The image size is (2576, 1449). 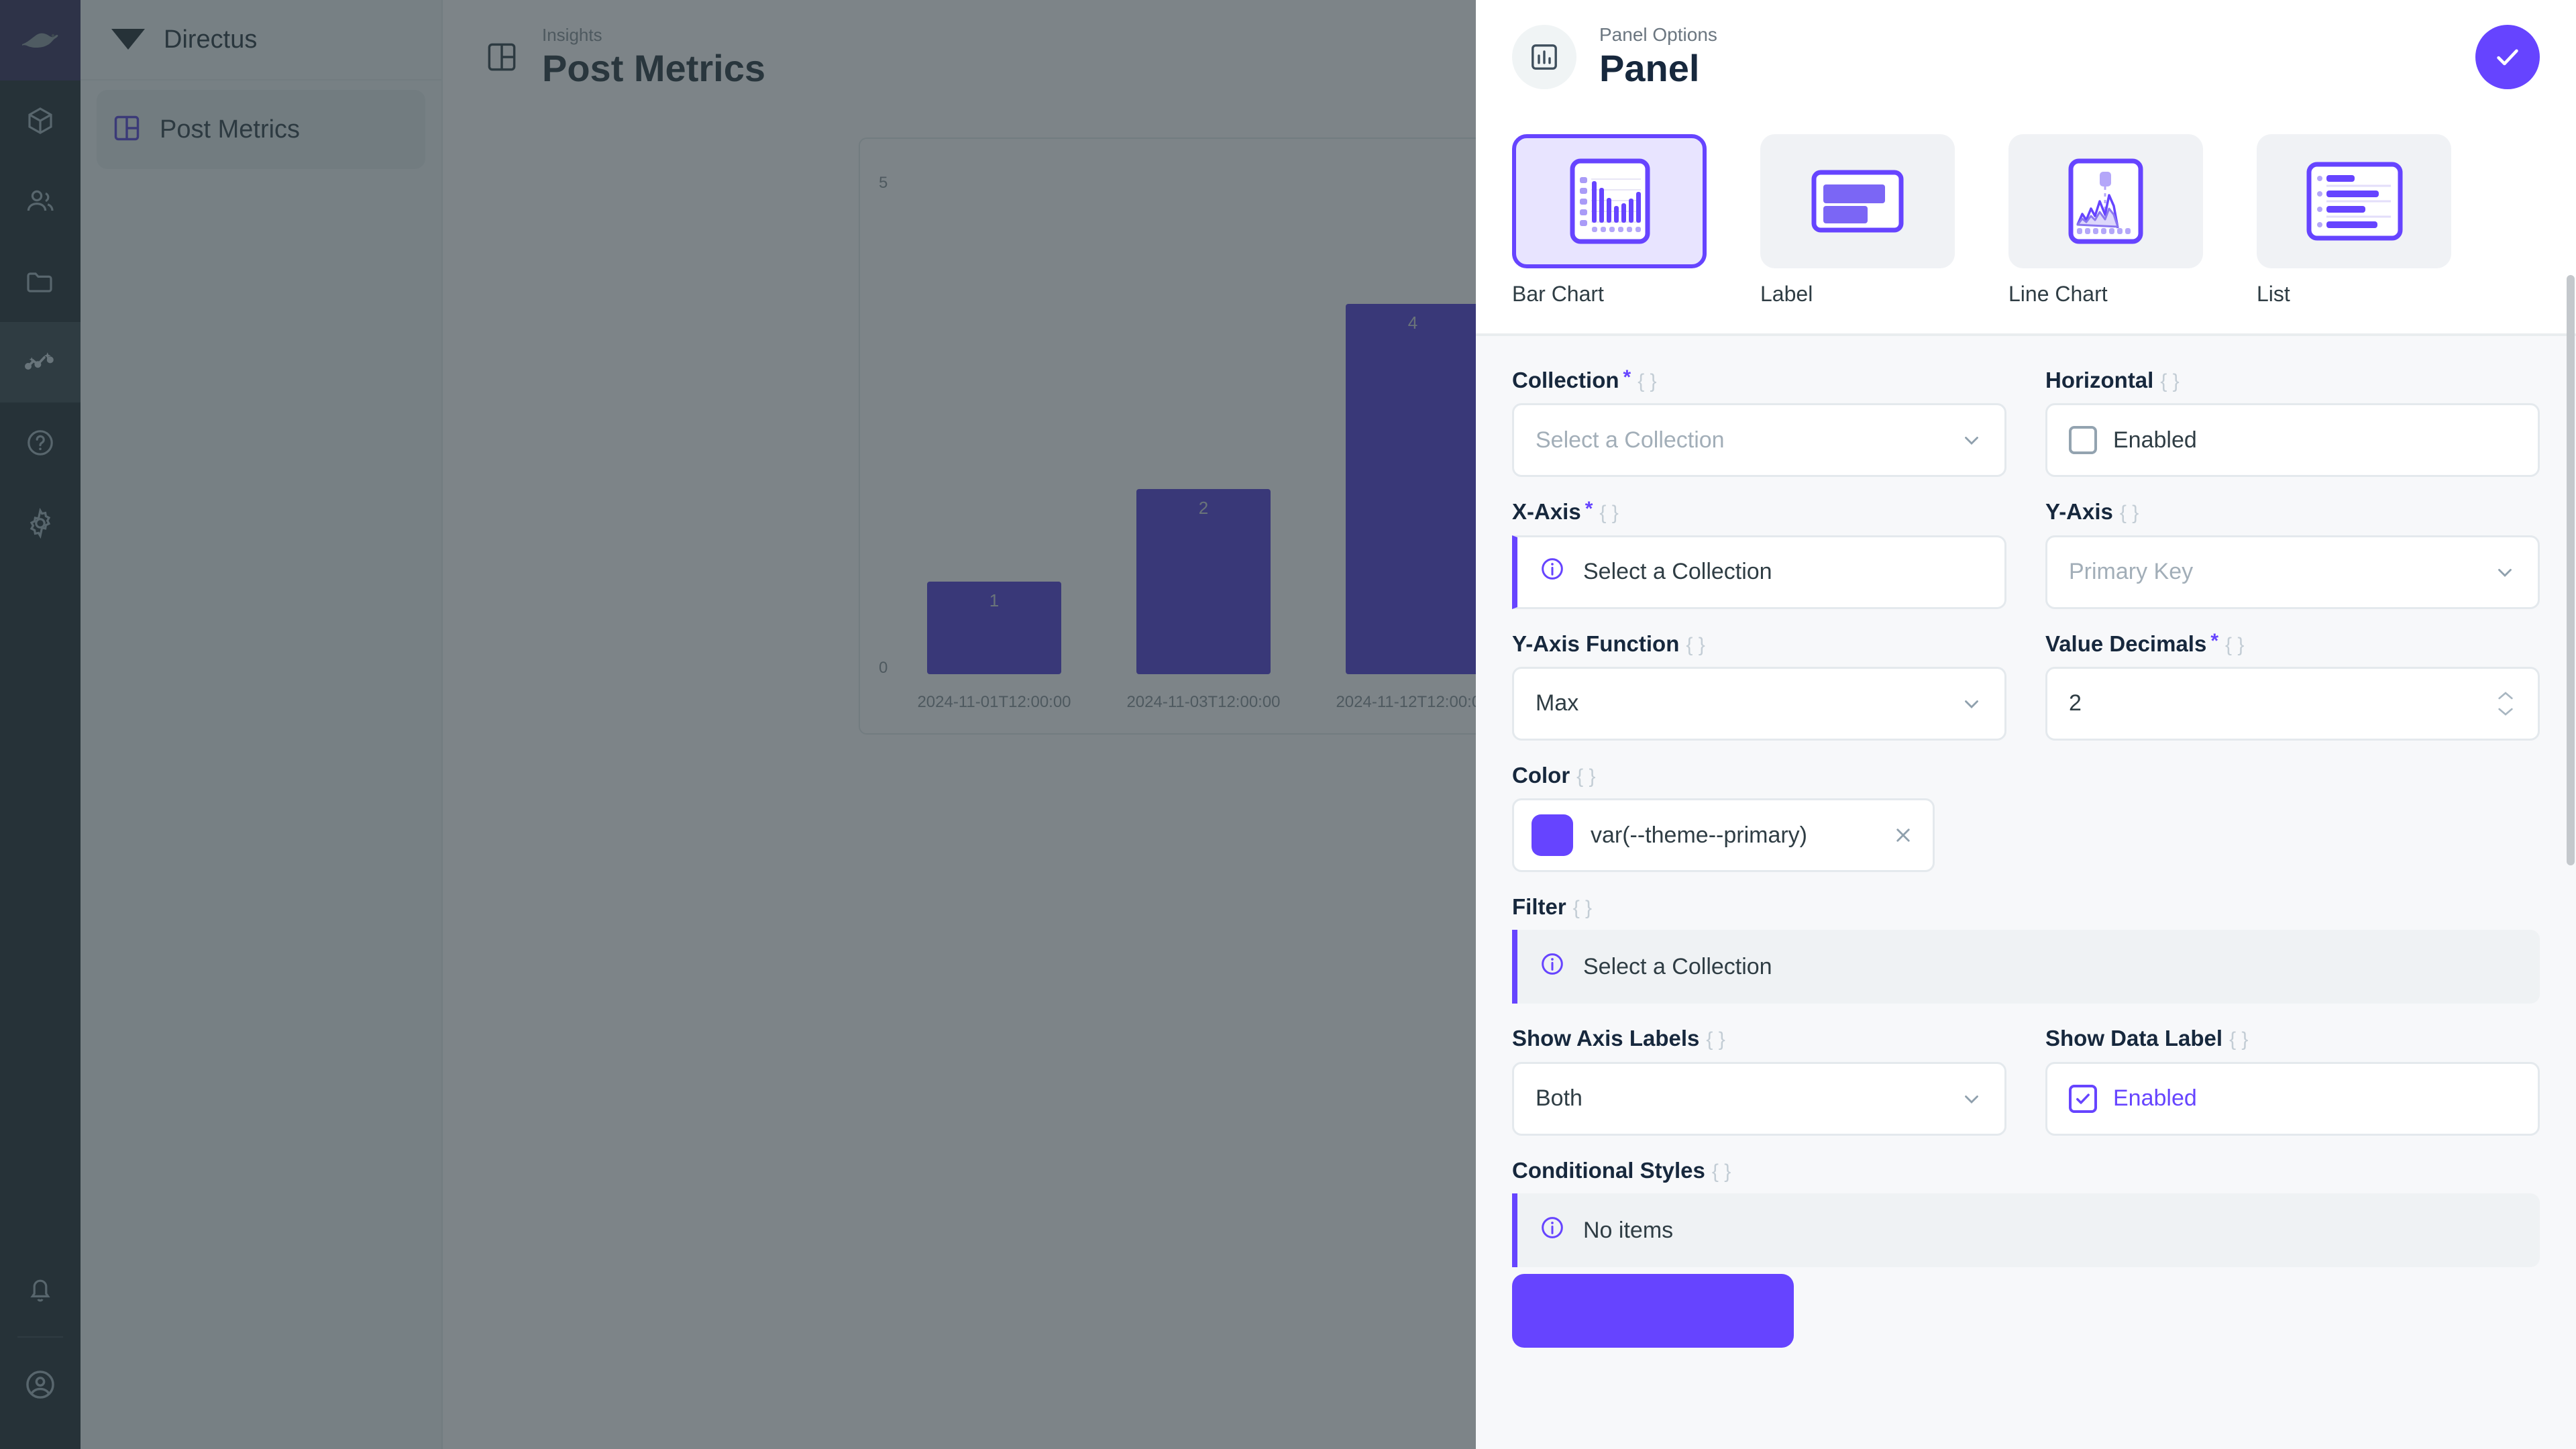 I want to click on panel-type-label: Bar Chart, so click(x=1558, y=294).